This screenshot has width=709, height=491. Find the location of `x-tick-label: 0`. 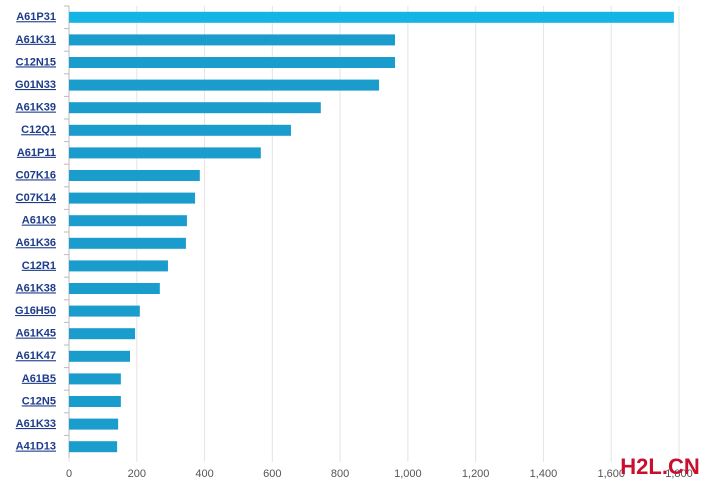

x-tick-label: 0 is located at coordinates (69, 474).